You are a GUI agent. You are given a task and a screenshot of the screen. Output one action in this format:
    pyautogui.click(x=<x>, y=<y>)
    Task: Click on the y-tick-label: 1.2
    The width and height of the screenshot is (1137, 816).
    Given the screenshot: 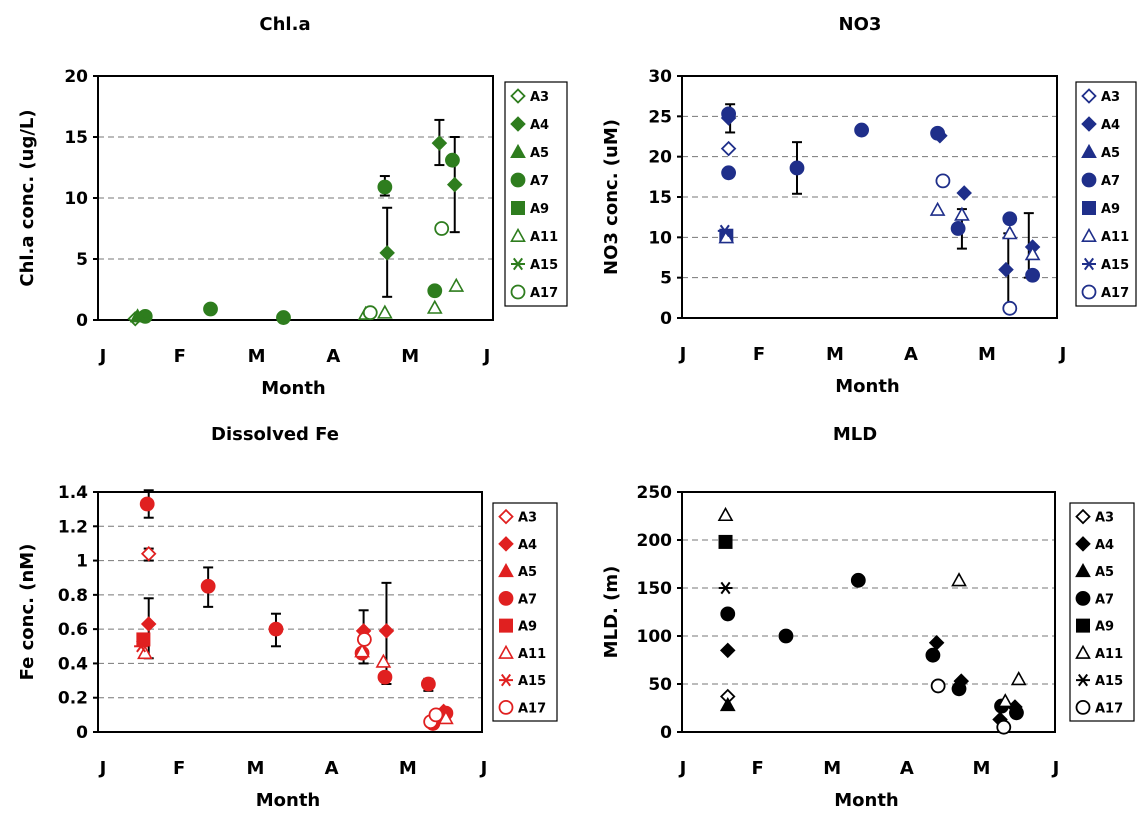 What is the action you would take?
    pyautogui.click(x=73, y=527)
    